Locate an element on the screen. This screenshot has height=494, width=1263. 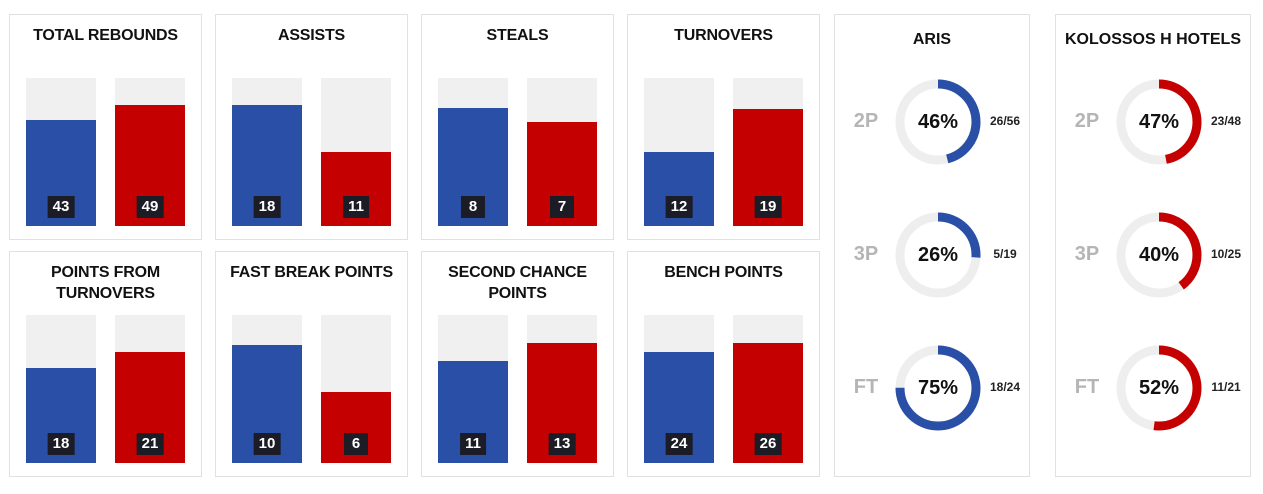
stat-title: ASSISTS is located at coordinates (311, 35).